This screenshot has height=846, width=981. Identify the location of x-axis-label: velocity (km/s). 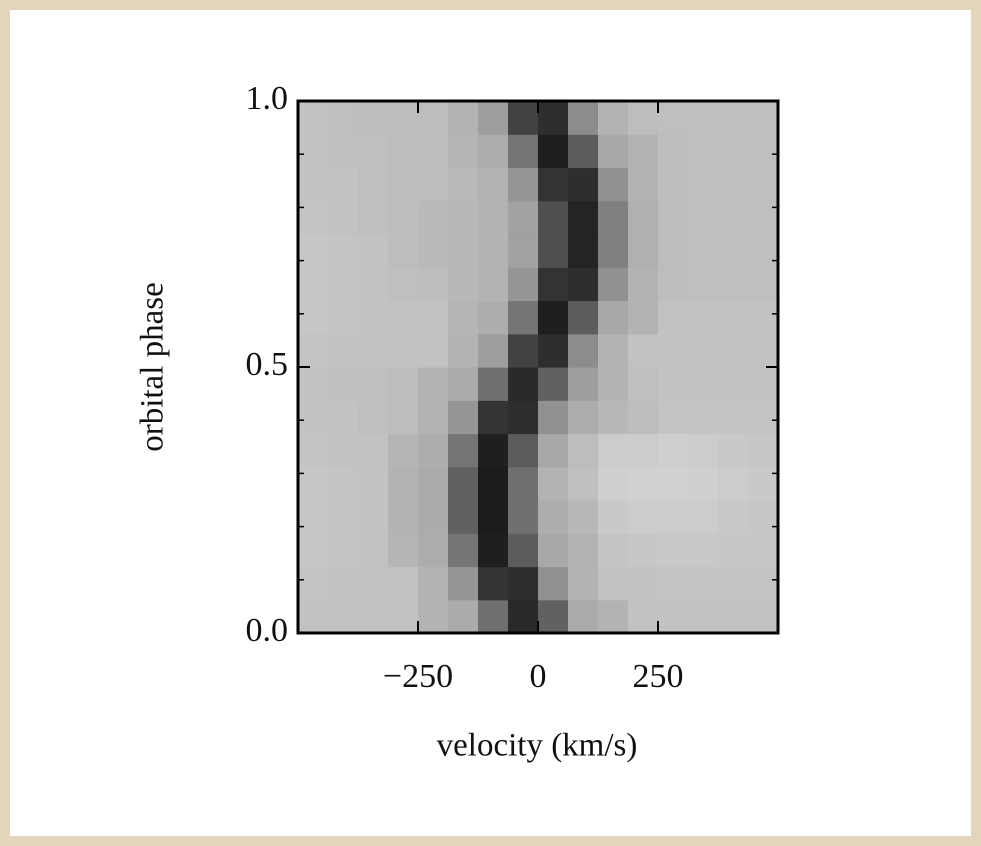
(537, 746).